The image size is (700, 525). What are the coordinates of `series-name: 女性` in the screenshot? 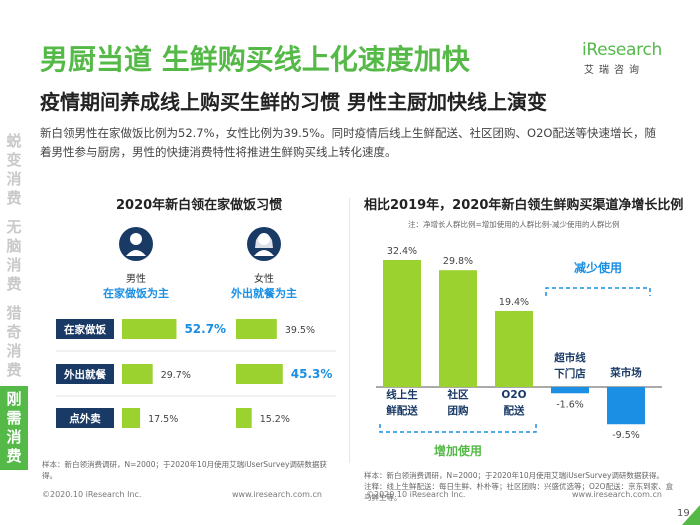 It's located at (264, 278).